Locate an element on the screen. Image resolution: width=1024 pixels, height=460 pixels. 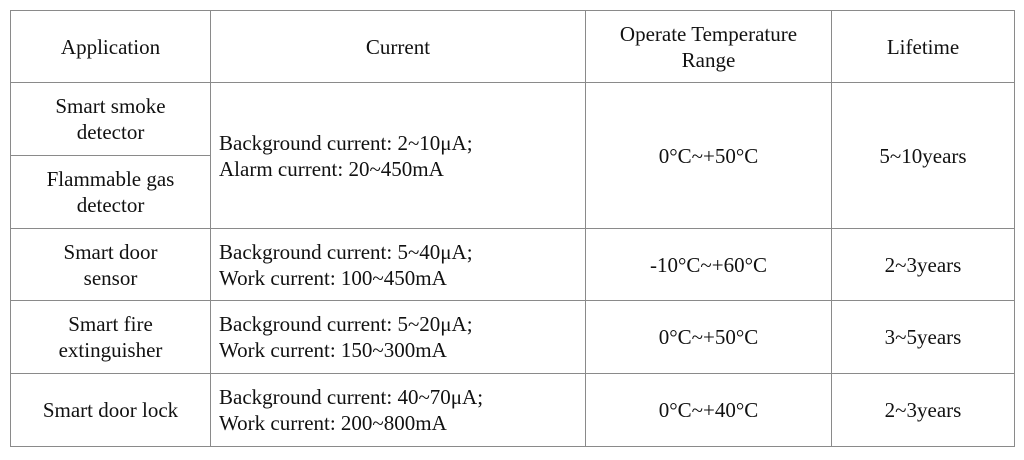
application-cell: Flammable gas detector is located at coordinates (110, 192).